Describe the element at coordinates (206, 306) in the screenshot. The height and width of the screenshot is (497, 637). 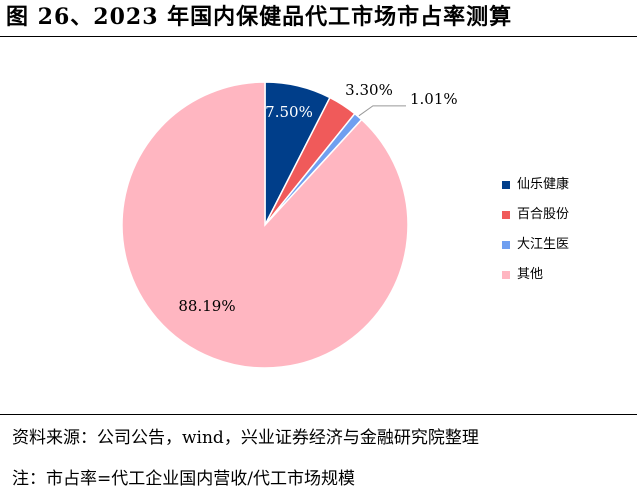
I see `label-other: 88.19%` at that location.